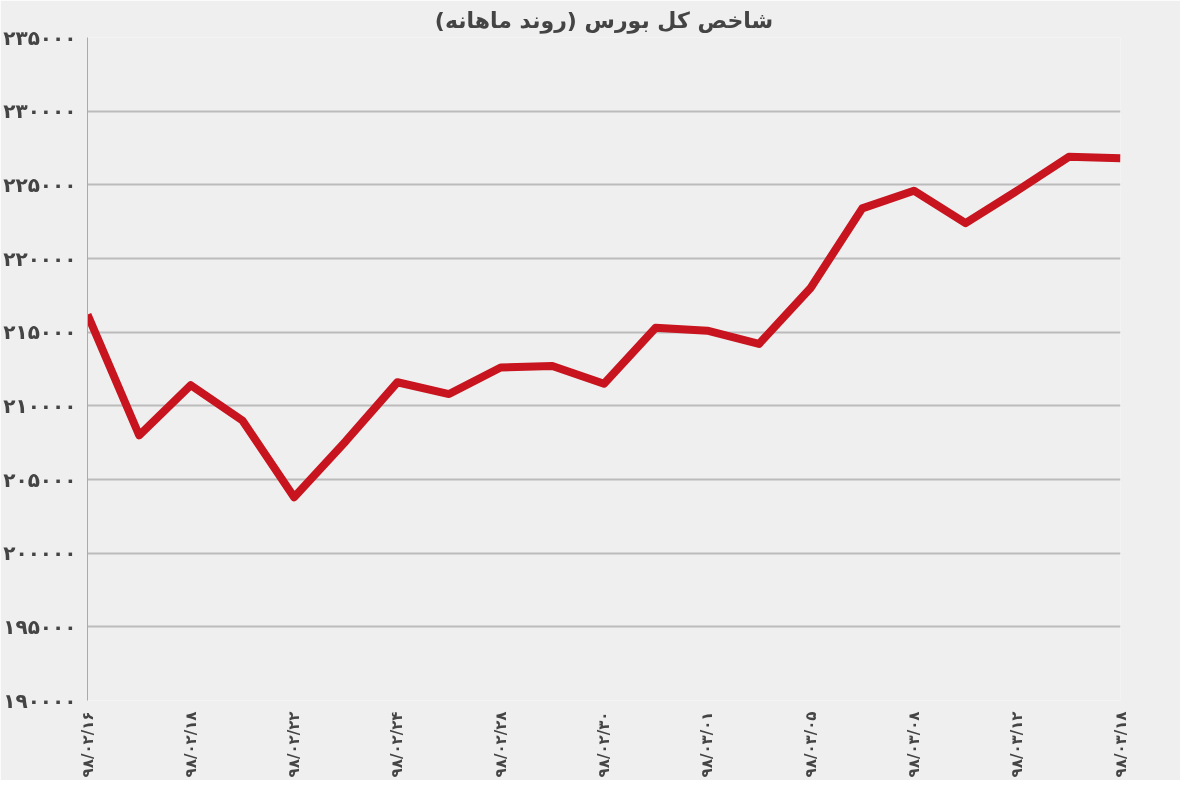 The height and width of the screenshot is (800, 1200). Describe the element at coordinates (40, 479) in the screenshot. I see `y-tick-label: ۲۰۵۰۰۰` at that location.